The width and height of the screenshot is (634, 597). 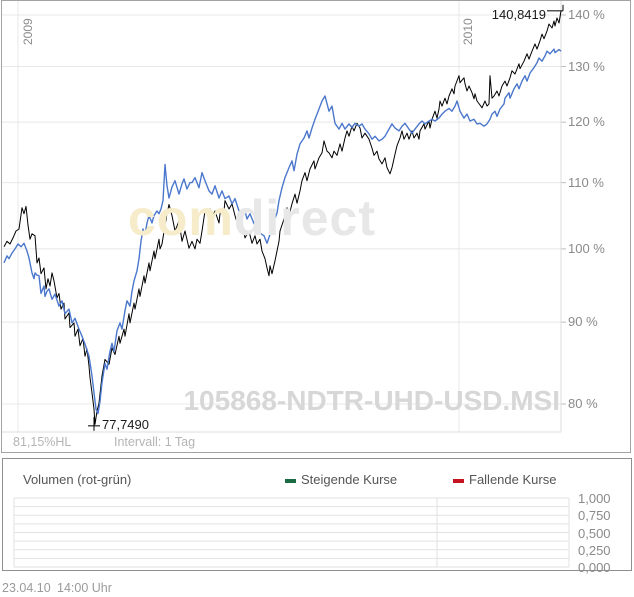 I want to click on y-axis-tick-130: 130 %, so click(x=586, y=66).